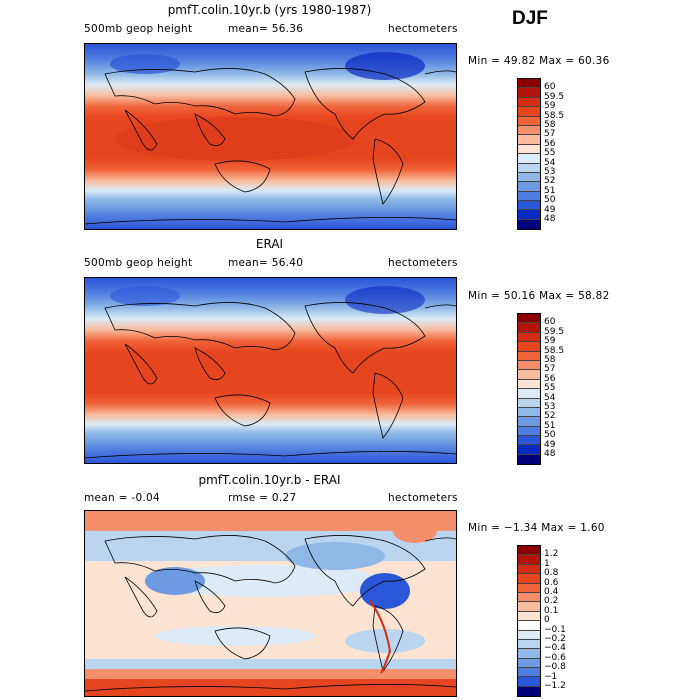  What do you see at coordinates (269, 480) in the screenshot?
I see `panel-3-title: pmfT.colin.10yr.b - ERAI` at bounding box center [269, 480].